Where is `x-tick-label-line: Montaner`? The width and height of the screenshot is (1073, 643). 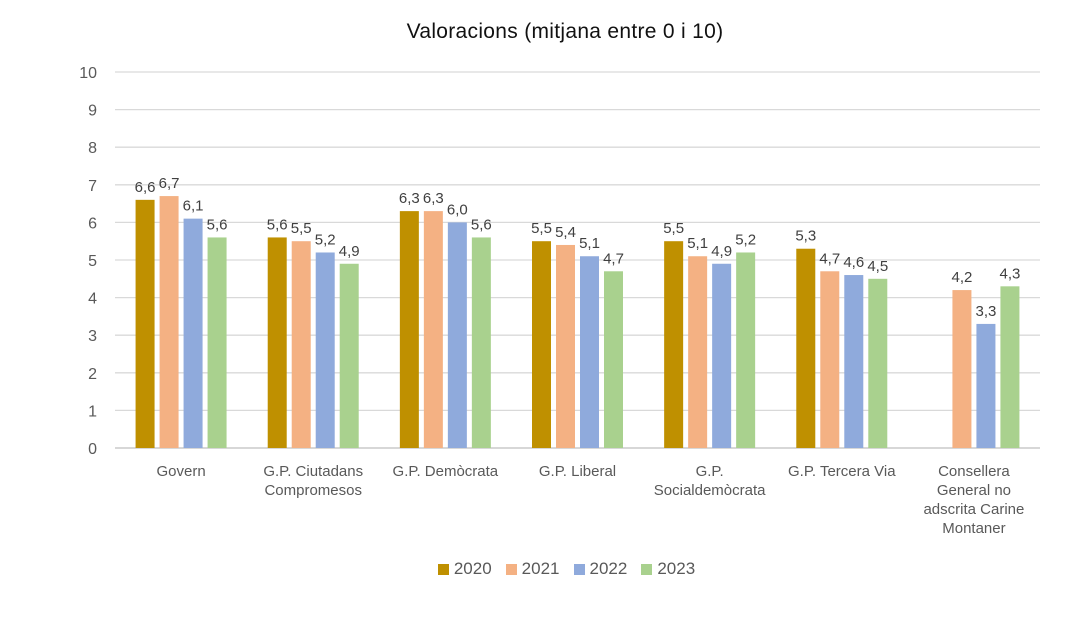
x-tick-label-line: Montaner is located at coordinates (973, 528).